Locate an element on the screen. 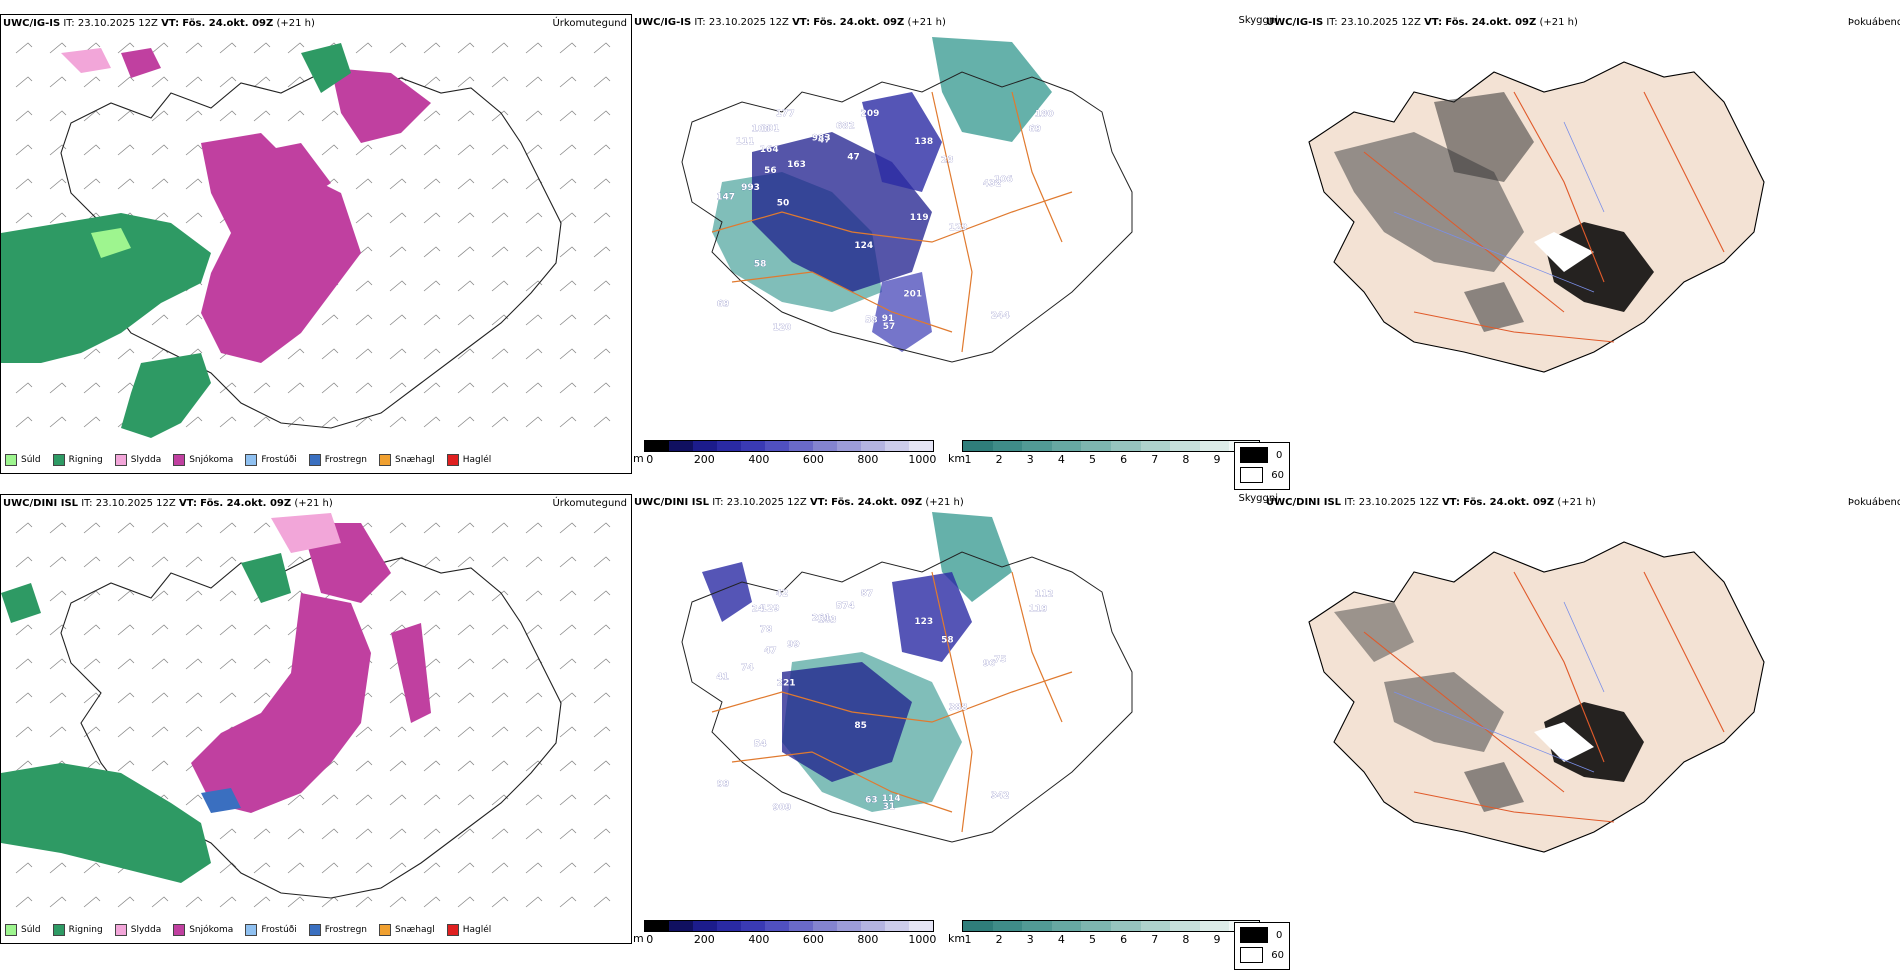  visibility-value-label: 31 is located at coordinates (889, 807).